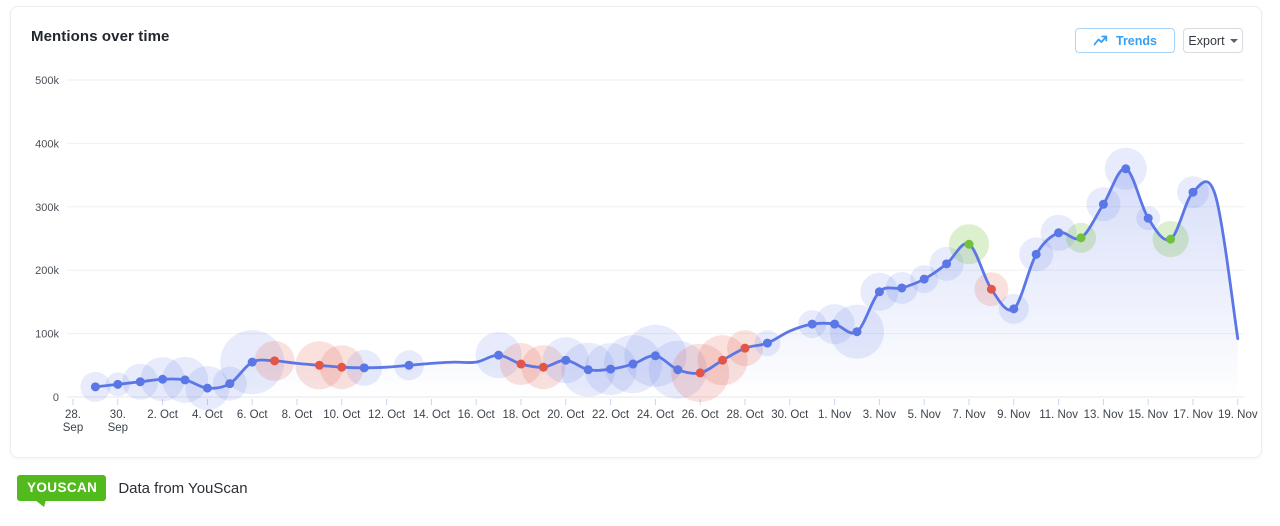  Describe the element at coordinates (1206, 40) in the screenshot. I see `export-button-label: Export` at that location.